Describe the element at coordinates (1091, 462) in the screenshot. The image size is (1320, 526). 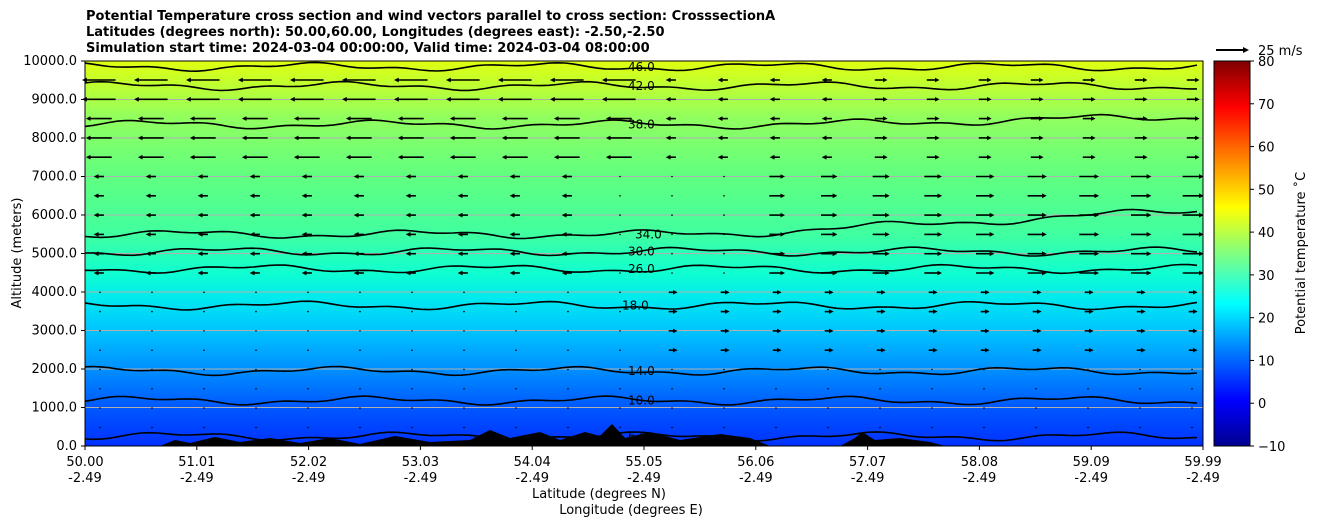
I see `x-tick-label-lat: 59.09` at that location.